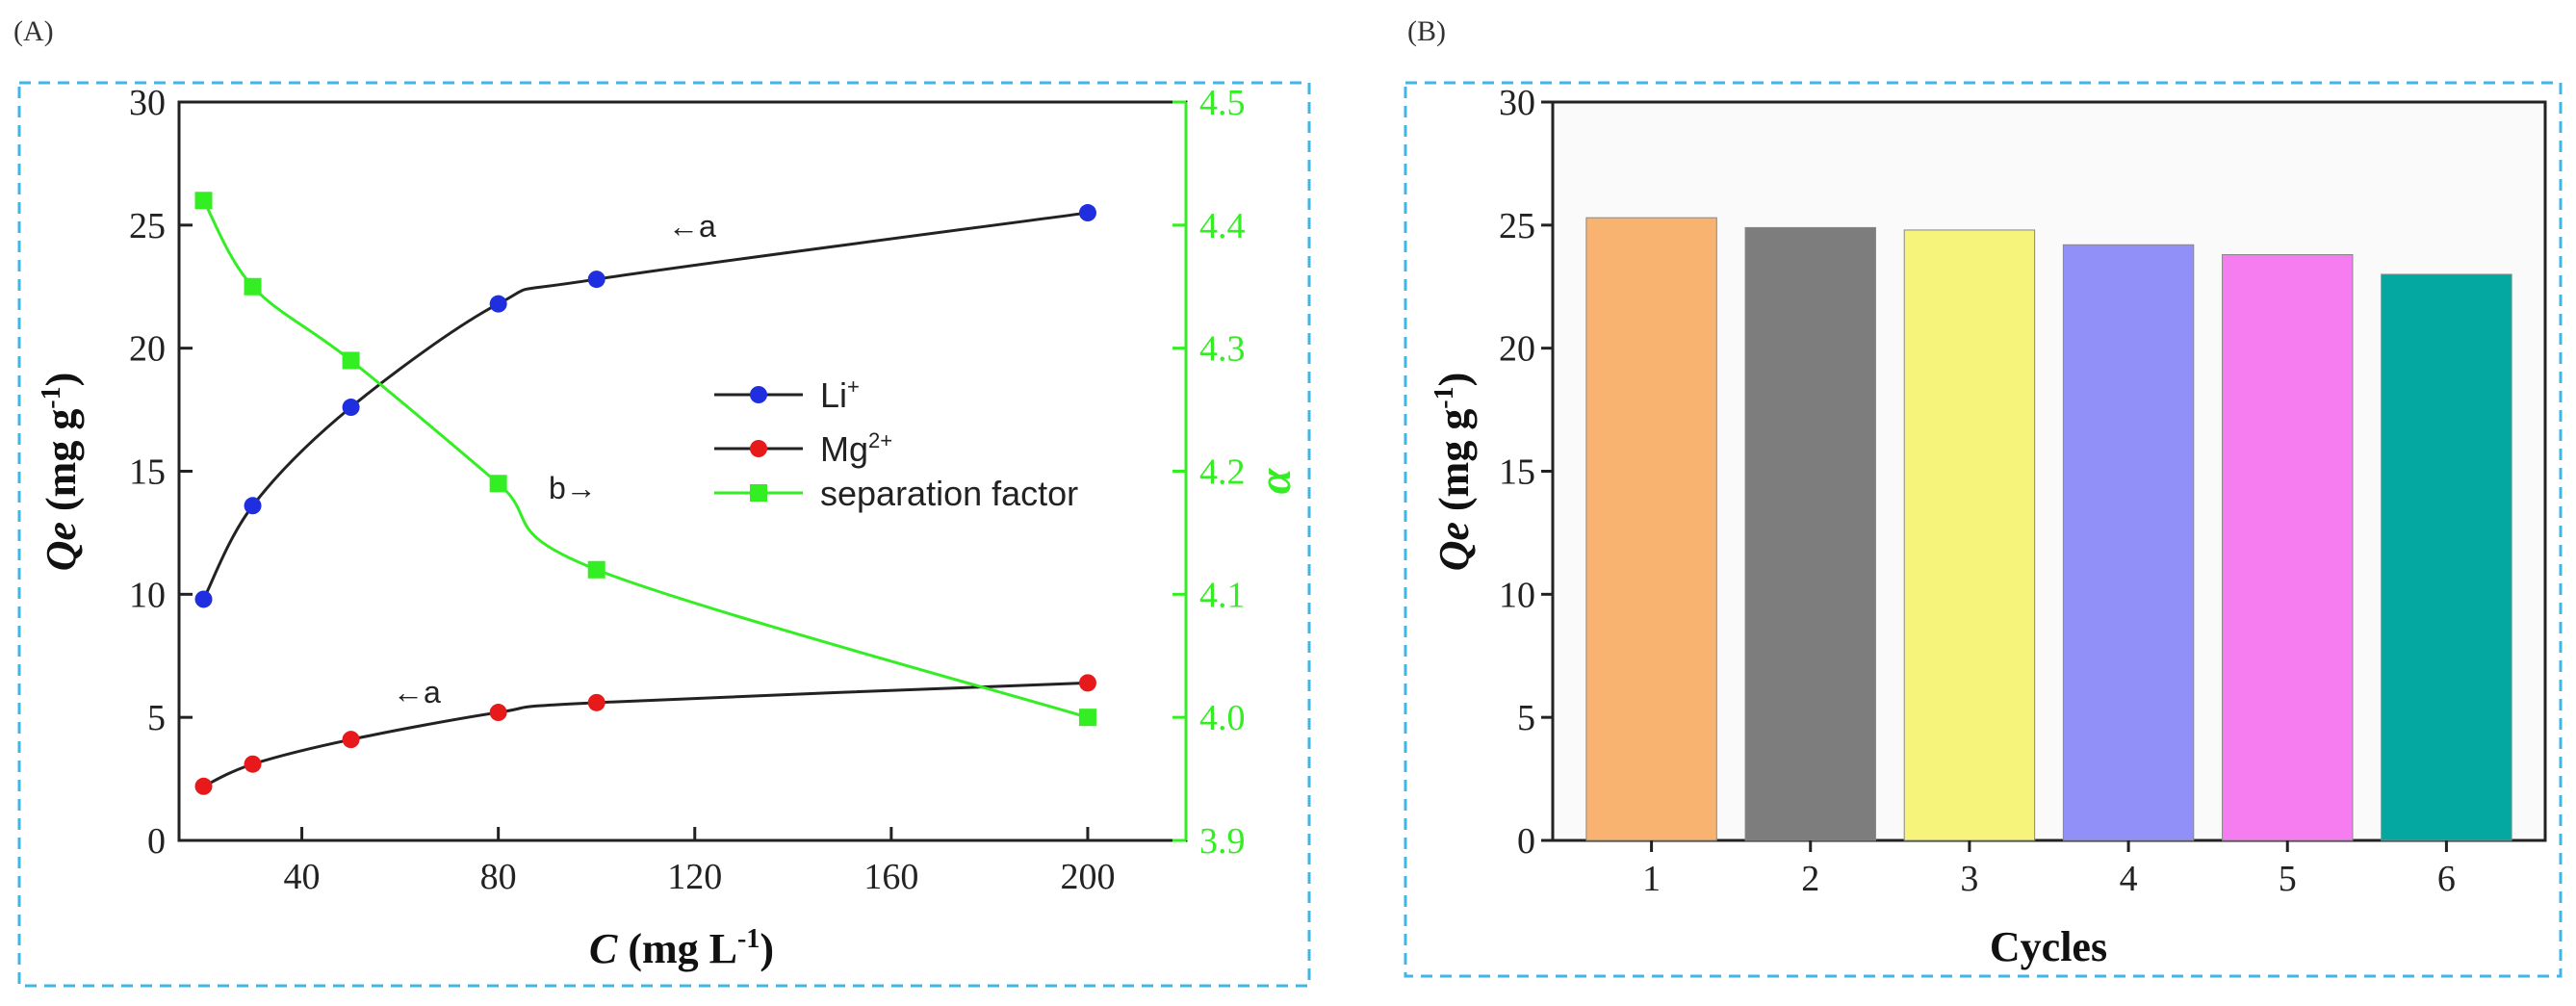 The image size is (2576, 1006). What do you see at coordinates (891, 877) in the screenshot?
I see `x-tick-label: 160` at bounding box center [891, 877].